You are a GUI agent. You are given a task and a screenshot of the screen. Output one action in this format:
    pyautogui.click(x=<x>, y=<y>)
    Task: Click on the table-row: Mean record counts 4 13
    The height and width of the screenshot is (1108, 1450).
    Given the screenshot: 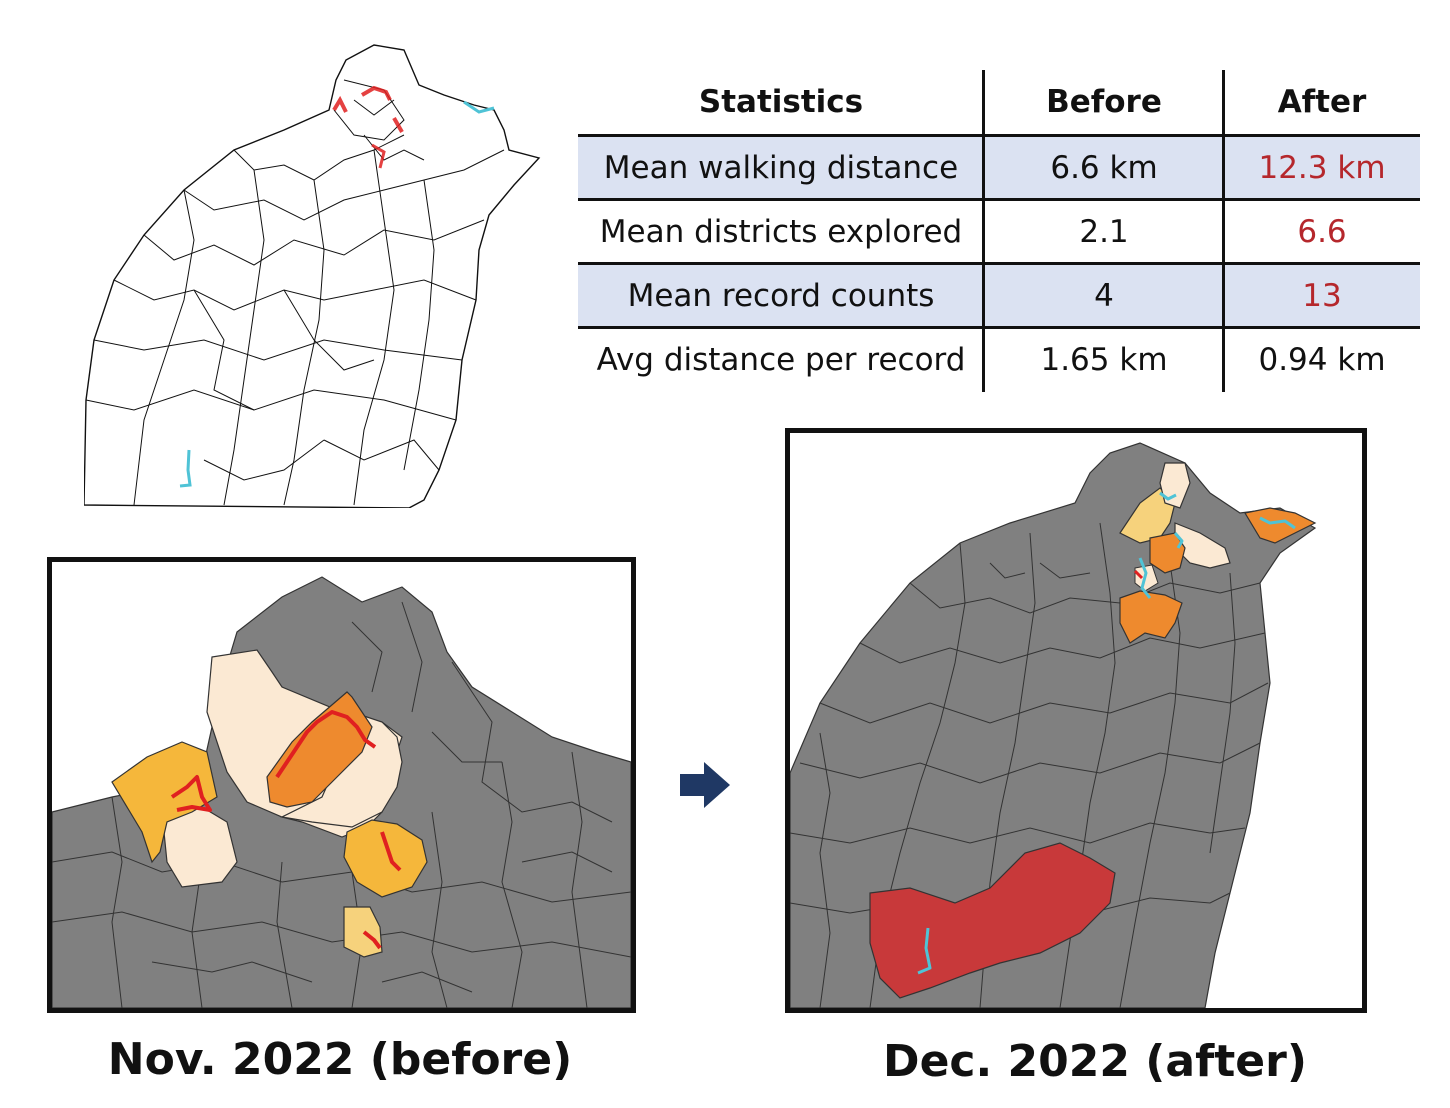 What is the action you would take?
    pyautogui.click(x=999, y=296)
    